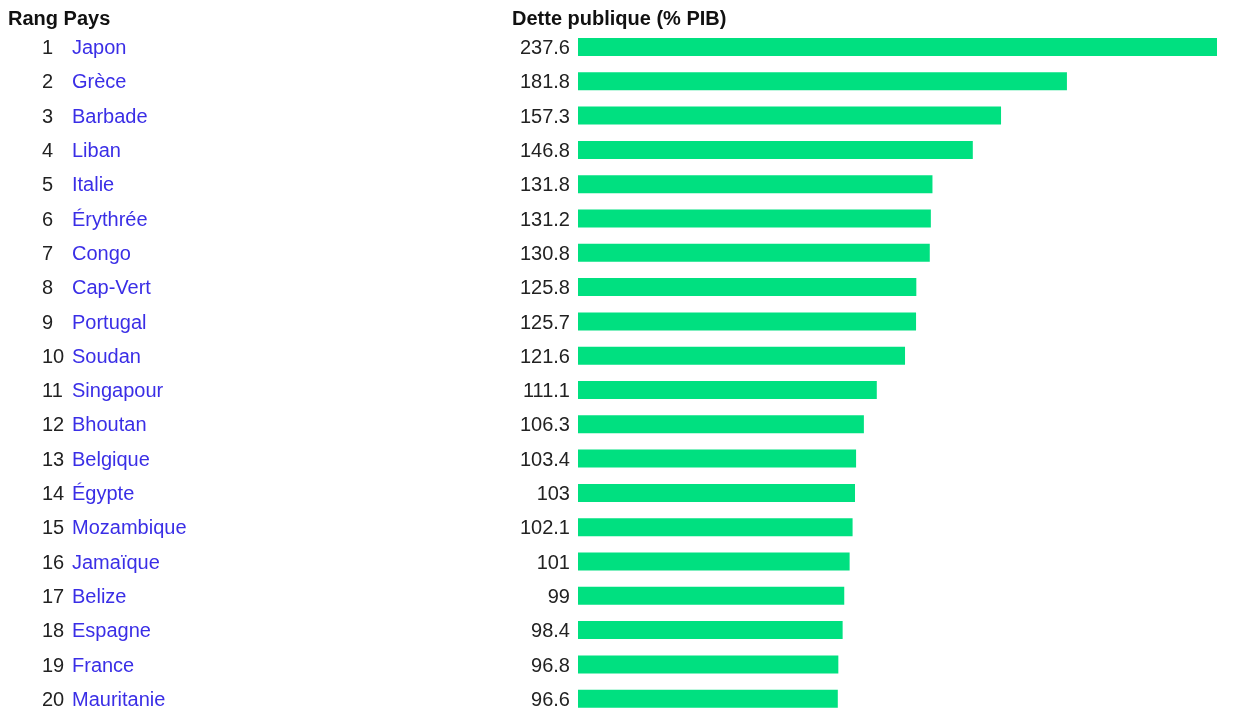  I want to click on y-tick-label: 5 Italie, so click(78, 184).